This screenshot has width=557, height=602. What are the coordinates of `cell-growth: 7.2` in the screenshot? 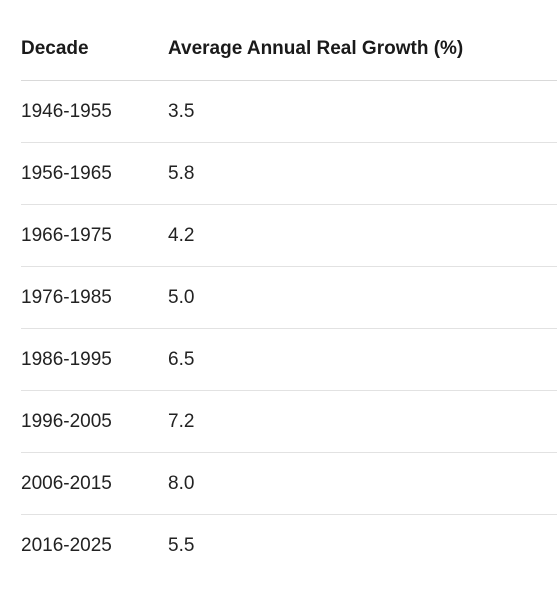 It's located at (362, 421).